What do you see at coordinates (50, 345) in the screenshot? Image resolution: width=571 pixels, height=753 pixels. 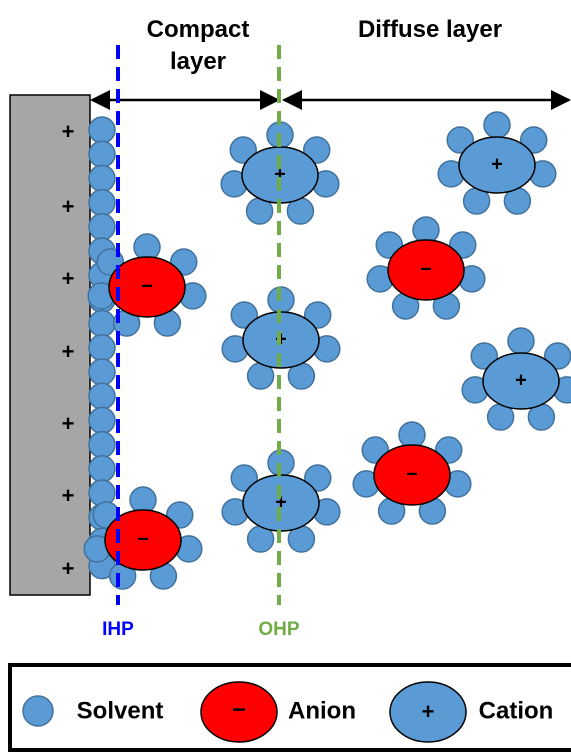 I see `electrode` at bounding box center [50, 345].